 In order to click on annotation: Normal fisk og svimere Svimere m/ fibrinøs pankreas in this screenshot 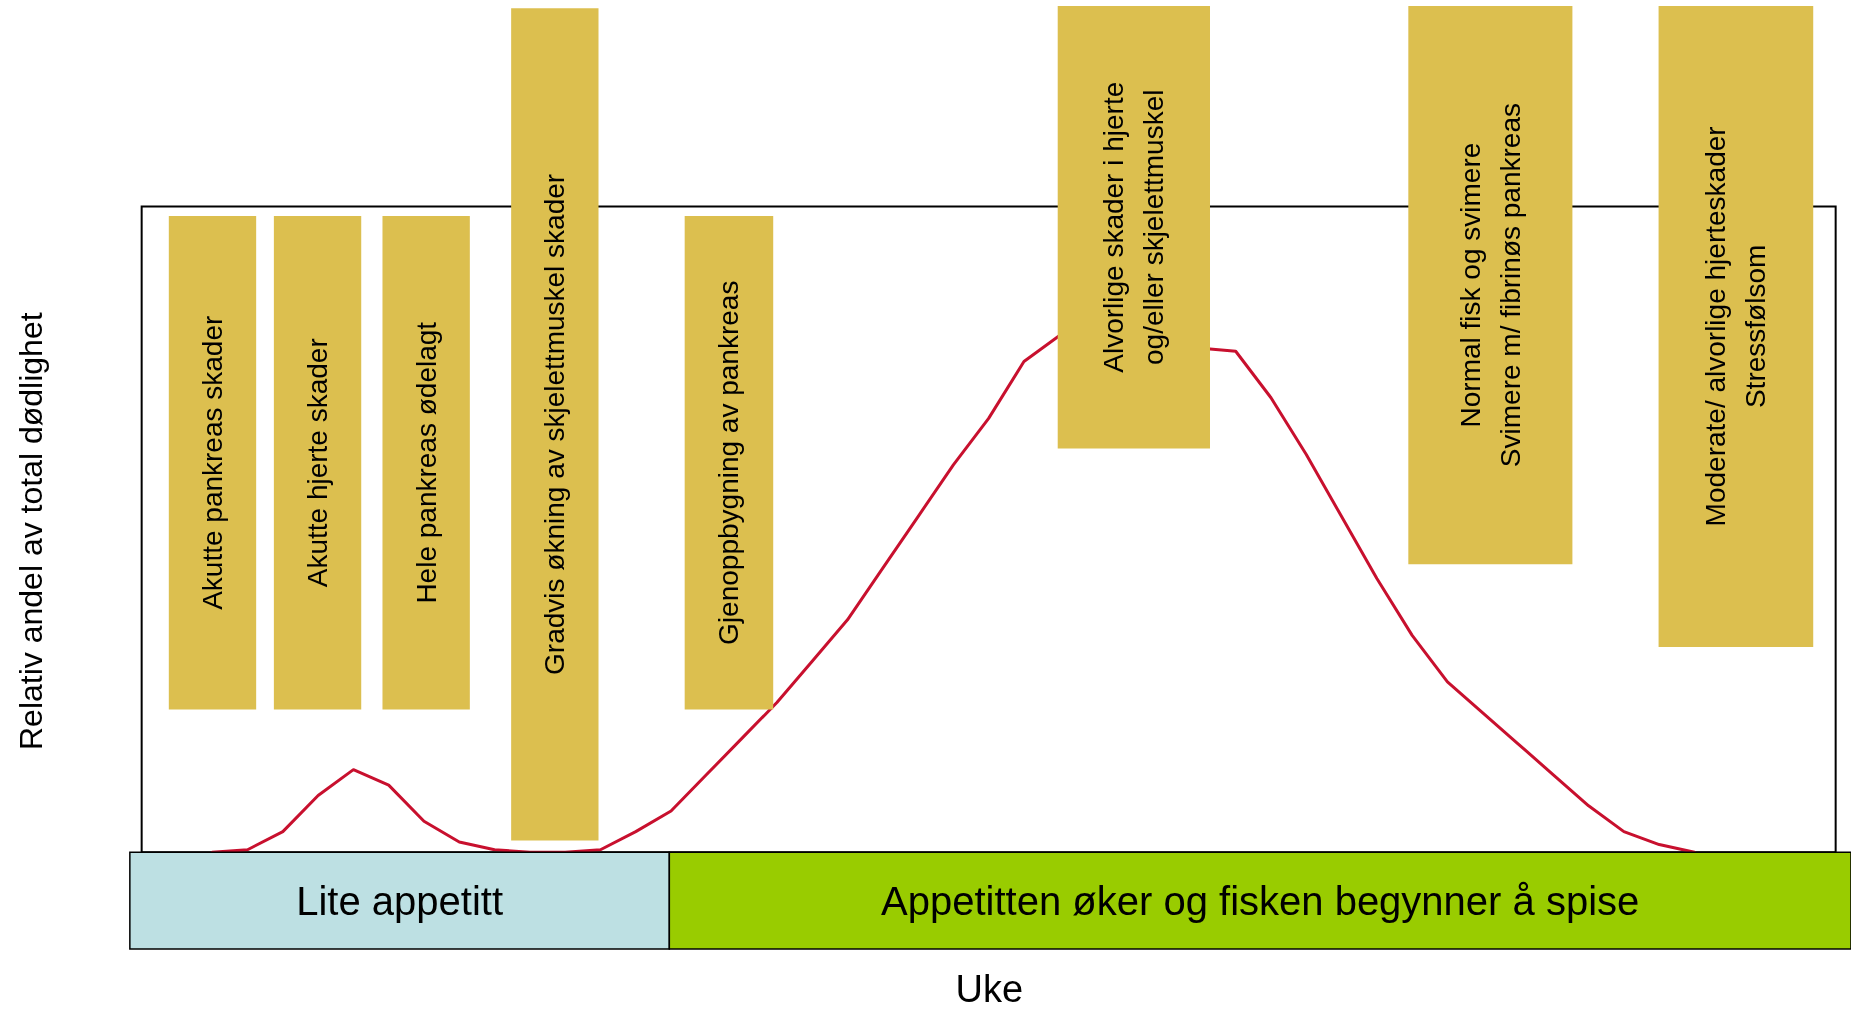, I will do `click(1490, 285)`.